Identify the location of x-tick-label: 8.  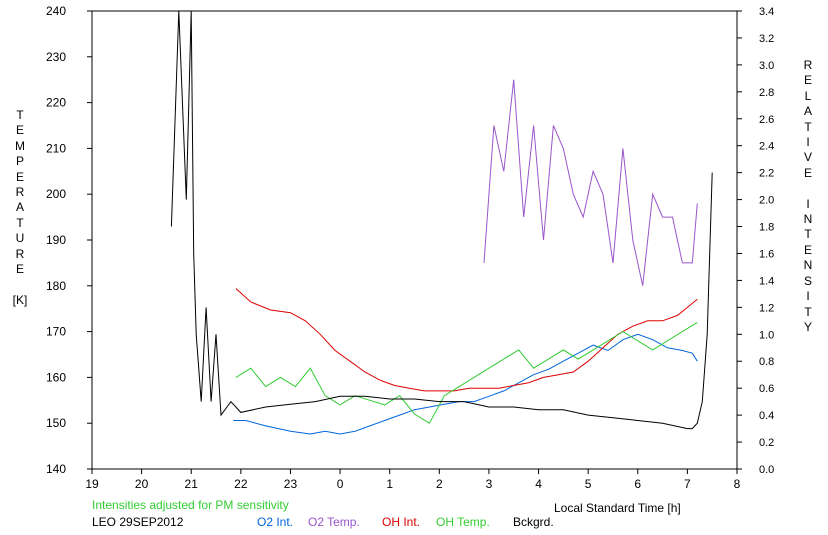
(737, 484).